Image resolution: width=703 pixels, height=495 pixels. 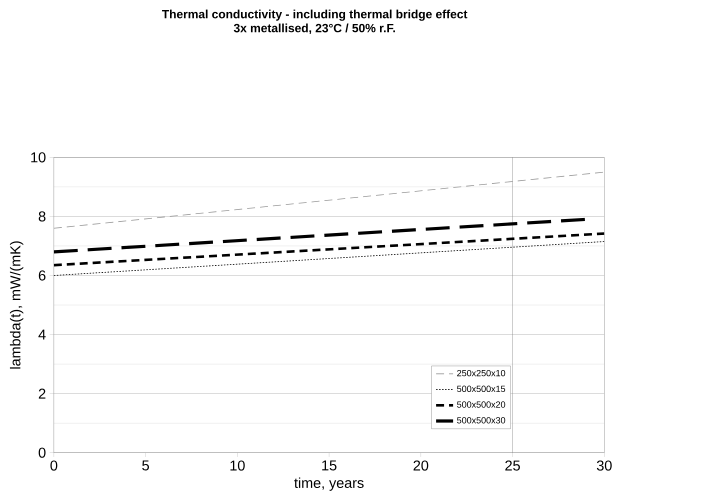 What do you see at coordinates (481, 420) in the screenshot?
I see `legend-label: 500x500x30` at bounding box center [481, 420].